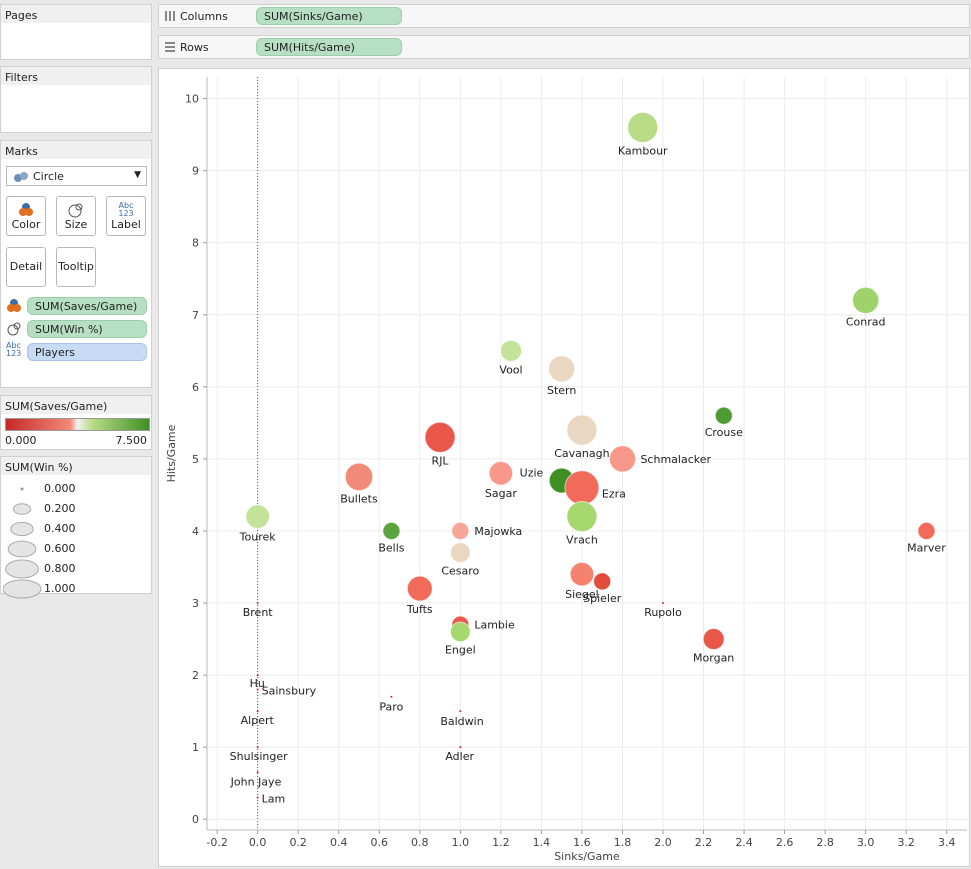 The height and width of the screenshot is (869, 971). I want to click on x-tick-label: 0.6, so click(380, 842).